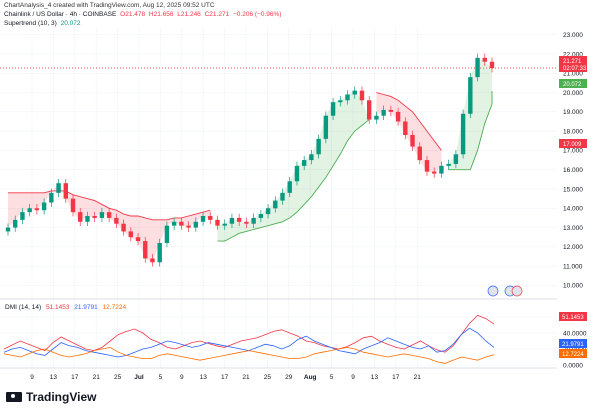 This screenshot has width=600, height=413. I want to click on supertrend-legend: Supertrend (10, 3) 20.072, so click(42, 23).